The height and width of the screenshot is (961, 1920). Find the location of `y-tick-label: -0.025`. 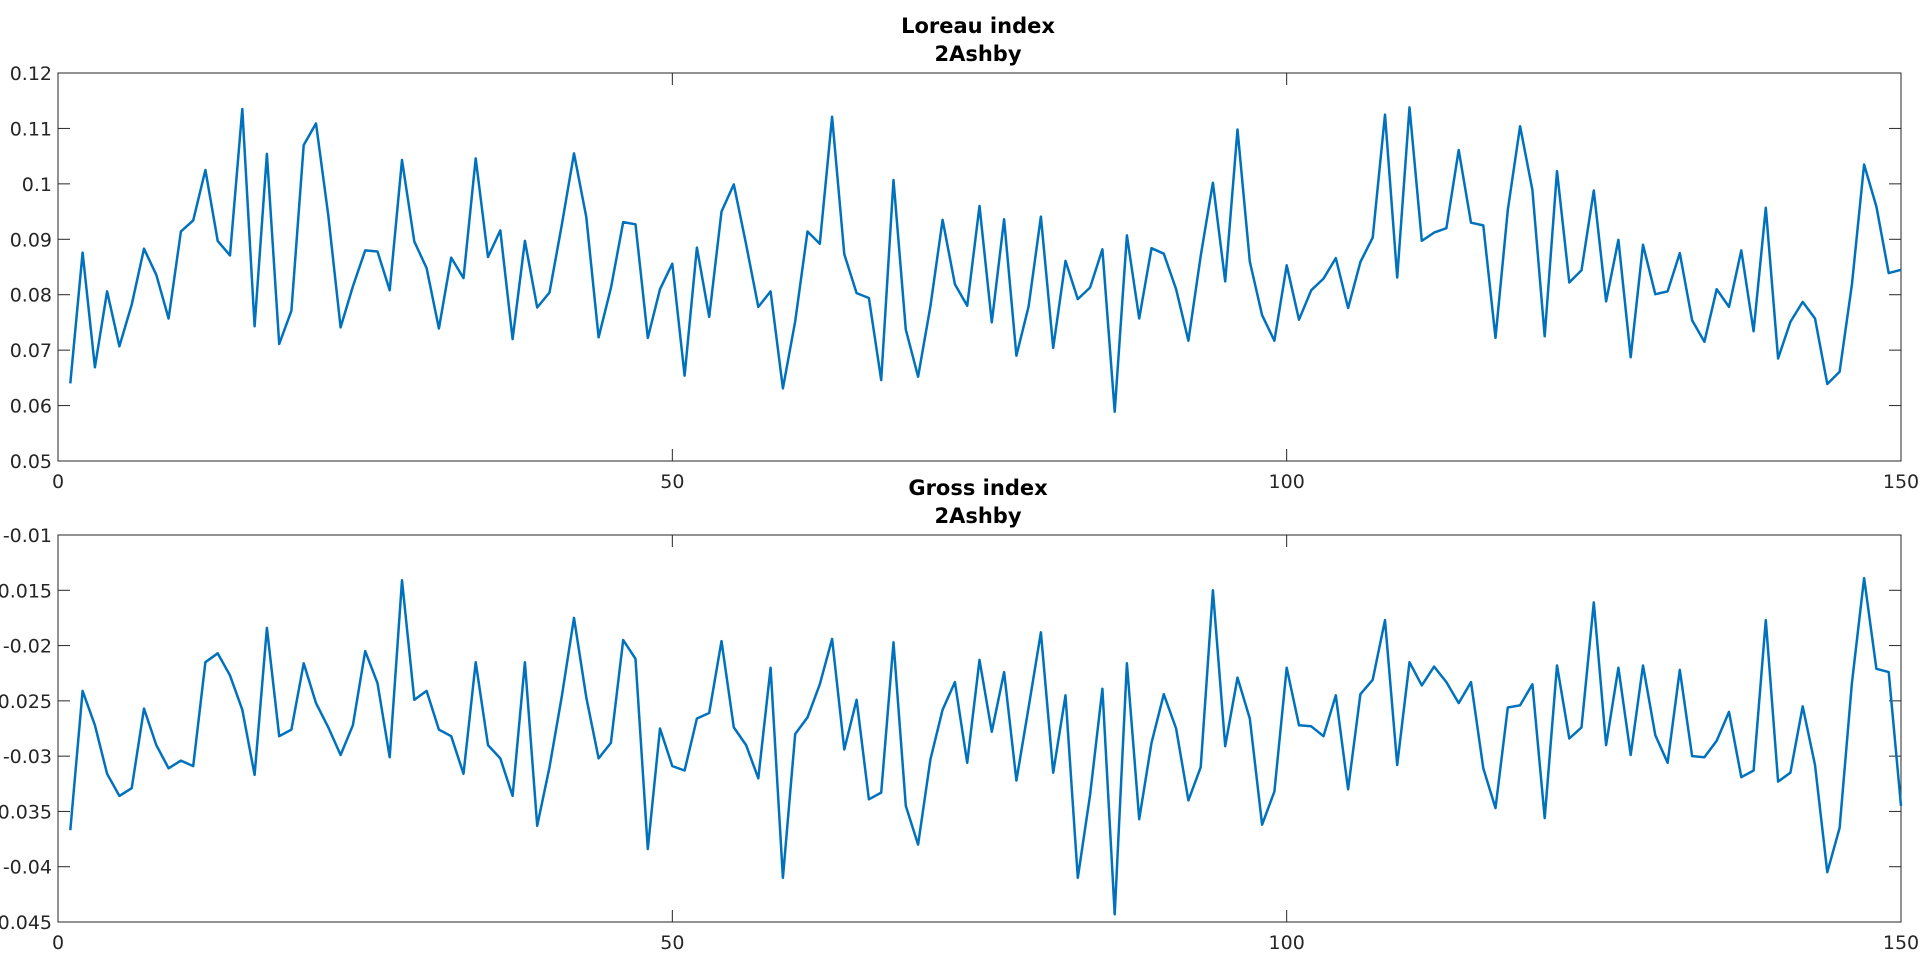

y-tick-label: -0.025 is located at coordinates (26, 702).